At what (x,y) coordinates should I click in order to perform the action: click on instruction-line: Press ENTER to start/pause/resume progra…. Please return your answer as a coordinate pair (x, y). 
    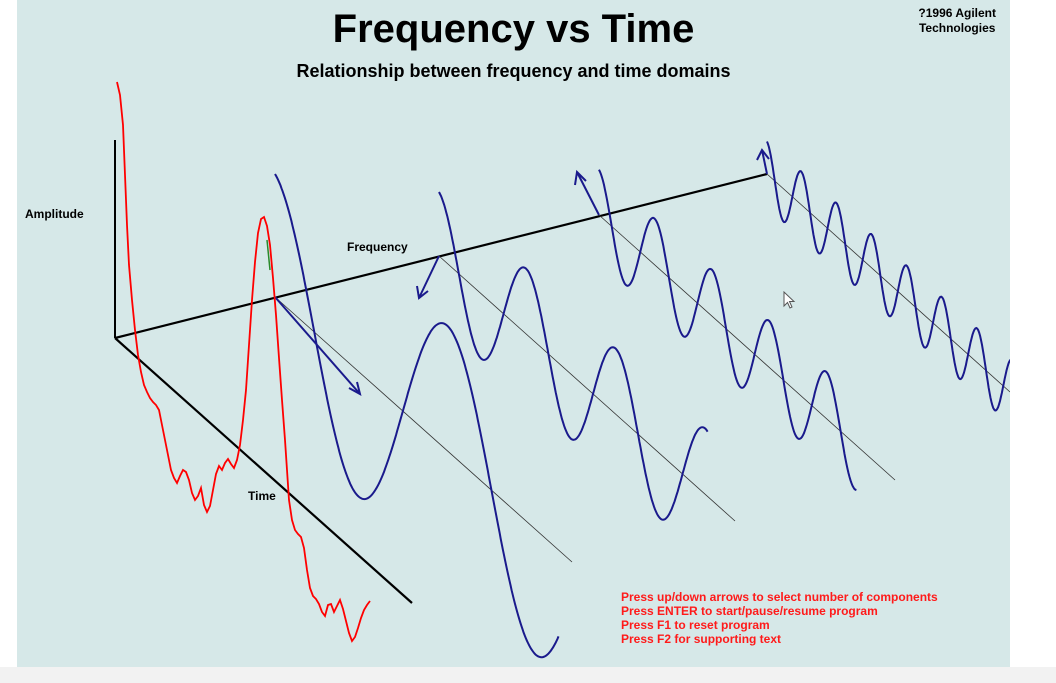
    Looking at the image, I should click on (749, 611).